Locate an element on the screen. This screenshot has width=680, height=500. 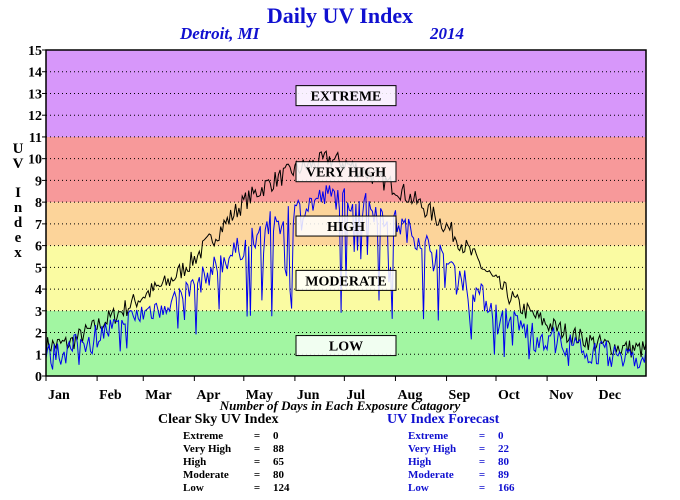
summary-row: High = 80 is located at coordinates (461, 462).